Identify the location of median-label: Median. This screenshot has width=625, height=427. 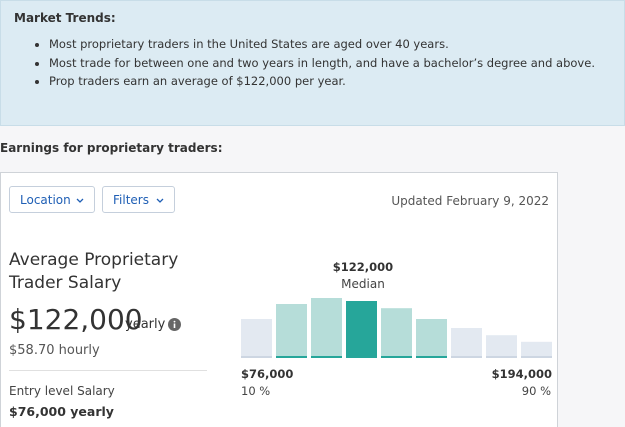
(363, 284).